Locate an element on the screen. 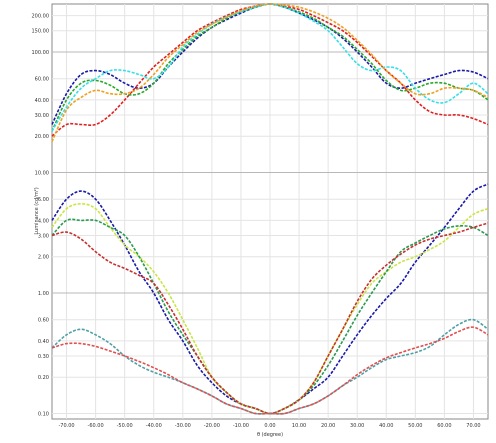  x-tick-label: -50.00 is located at coordinates (125, 426).